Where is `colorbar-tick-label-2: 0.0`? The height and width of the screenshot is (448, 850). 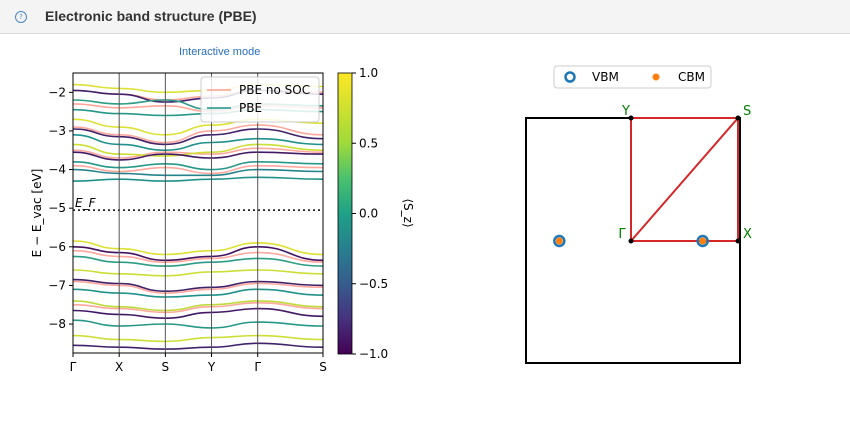
colorbar-tick-label-2: 0.0 is located at coordinates (368, 214).